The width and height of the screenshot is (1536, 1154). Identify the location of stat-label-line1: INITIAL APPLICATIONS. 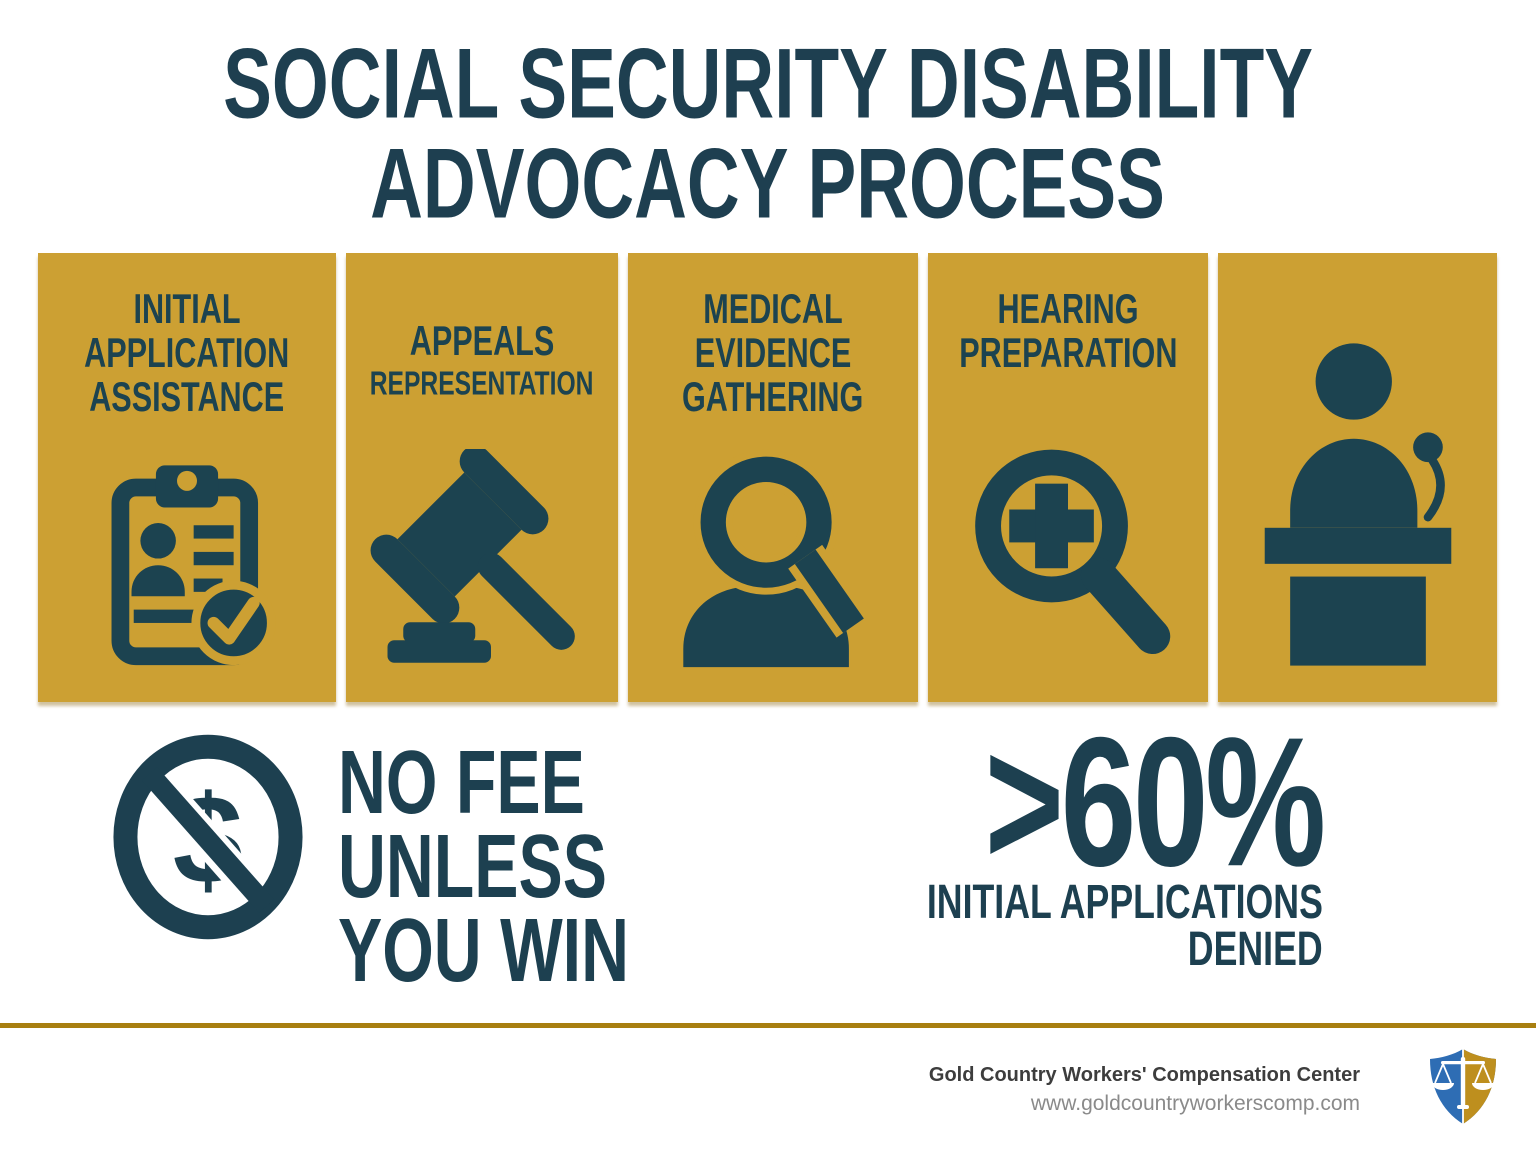
(1124, 901).